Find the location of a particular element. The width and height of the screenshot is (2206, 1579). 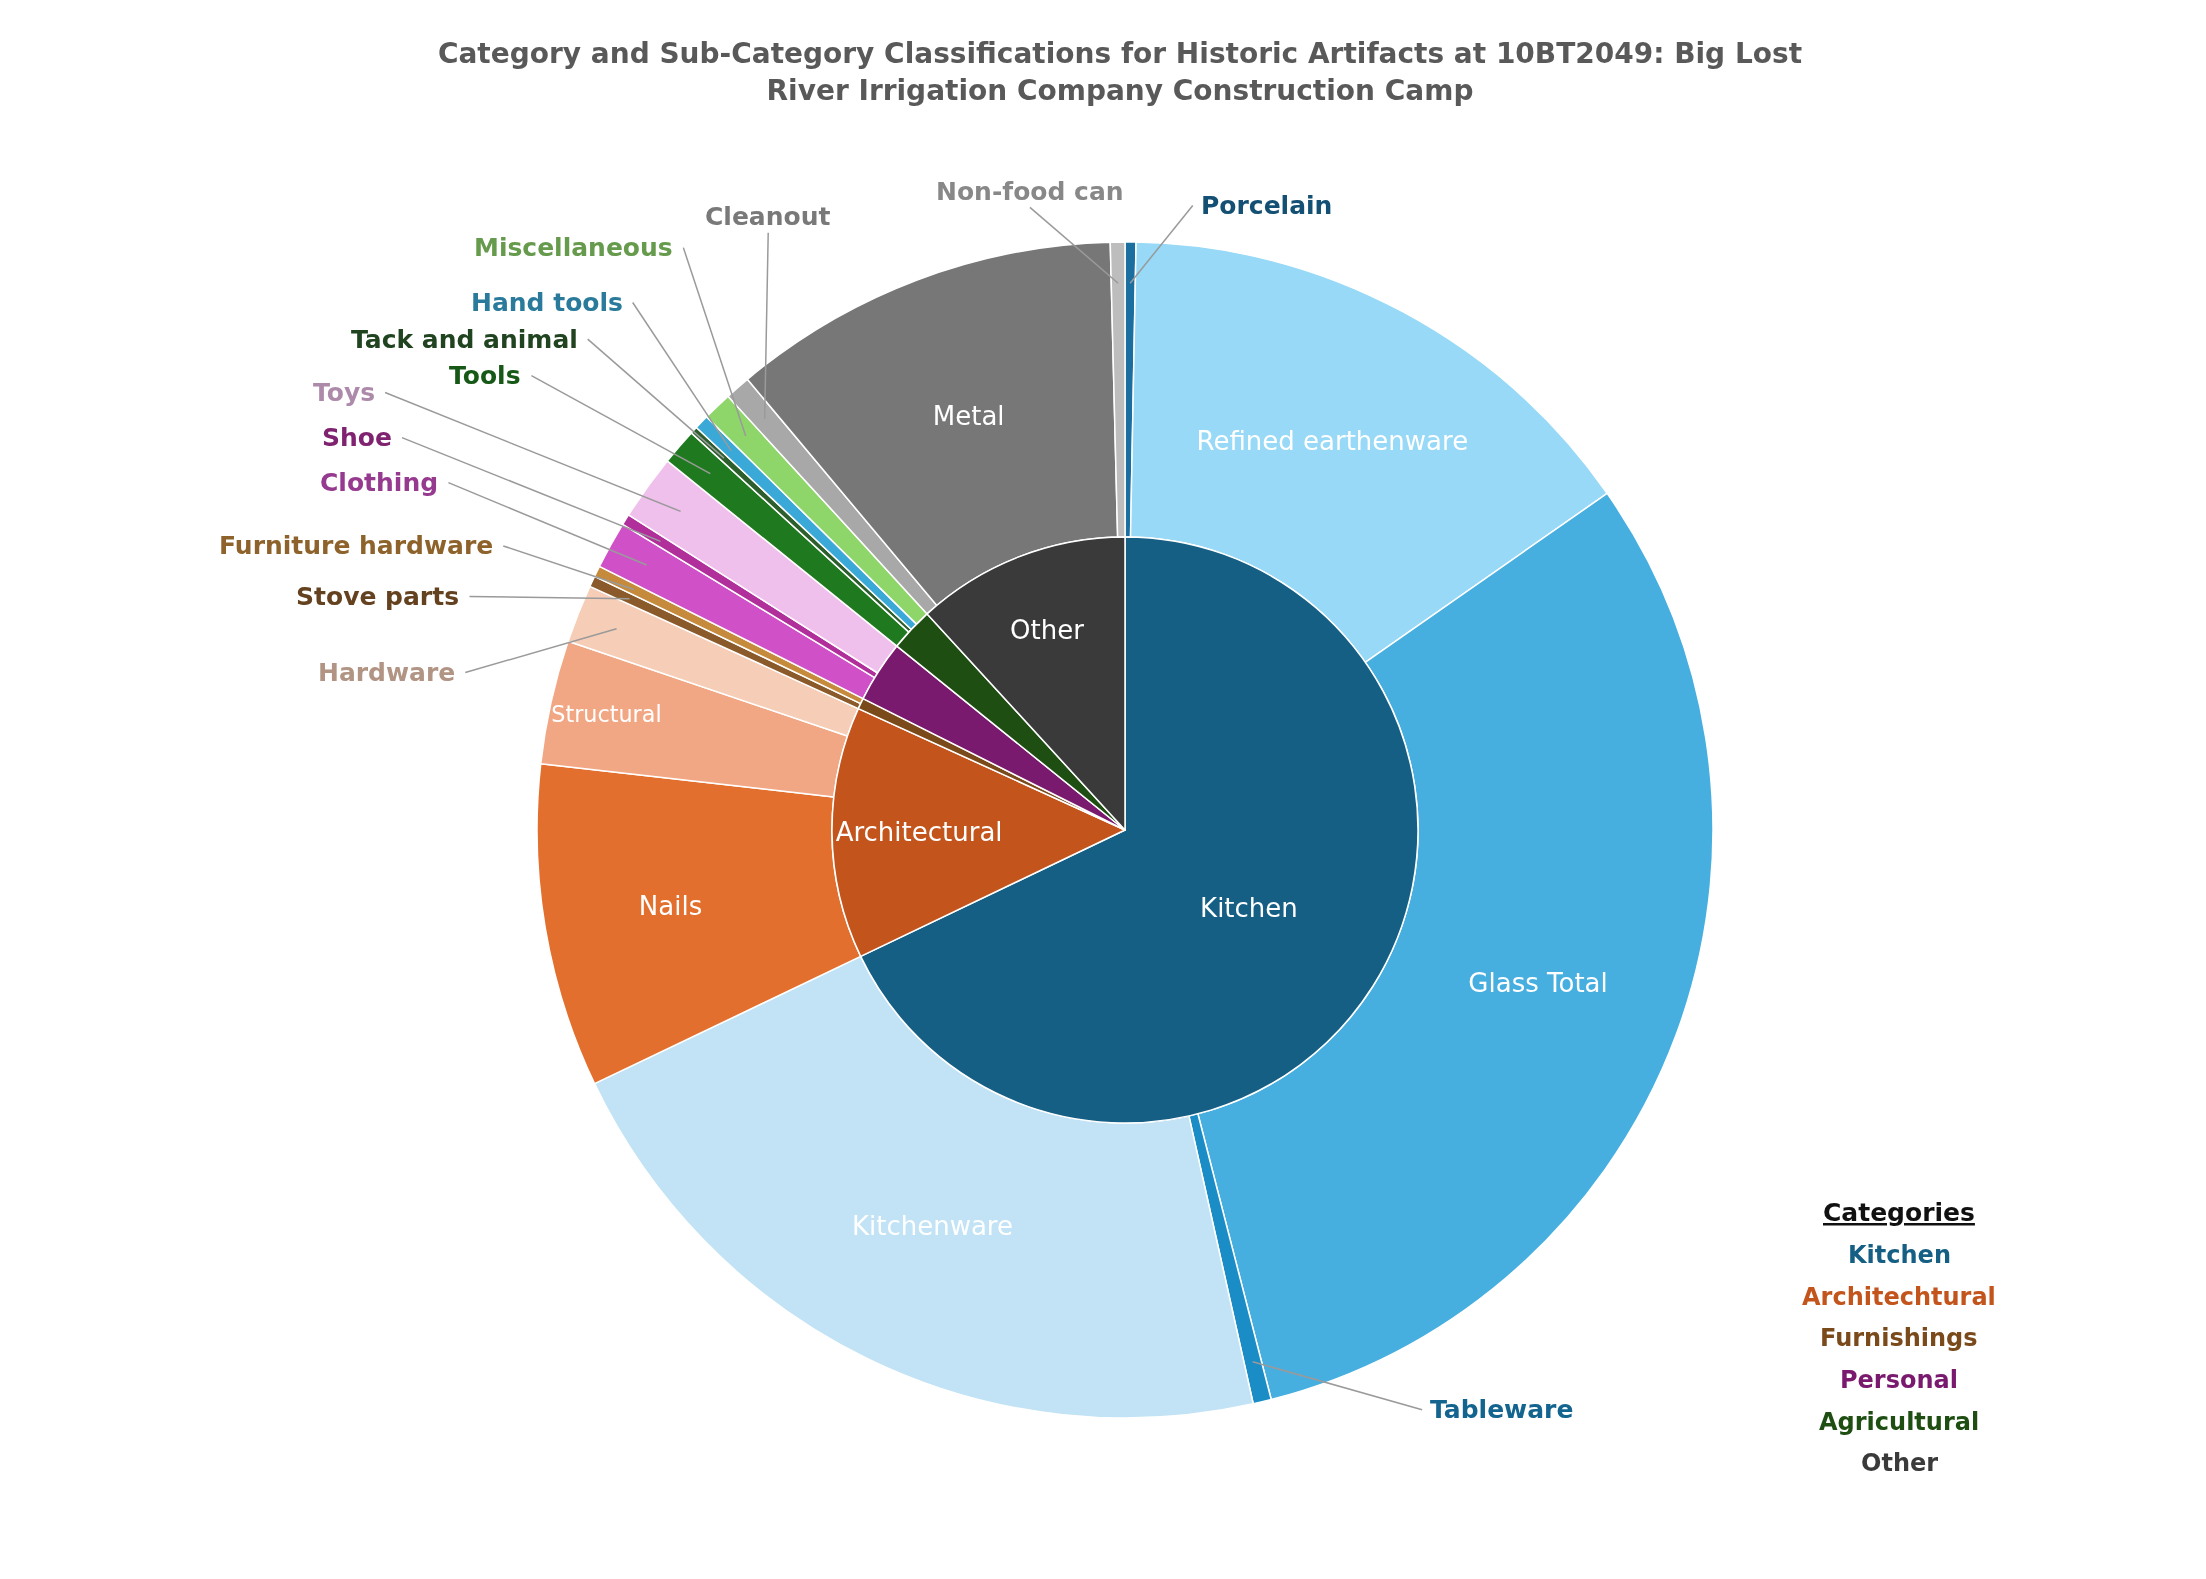

slice-label: Refined earthenware is located at coordinates (1332, 441).